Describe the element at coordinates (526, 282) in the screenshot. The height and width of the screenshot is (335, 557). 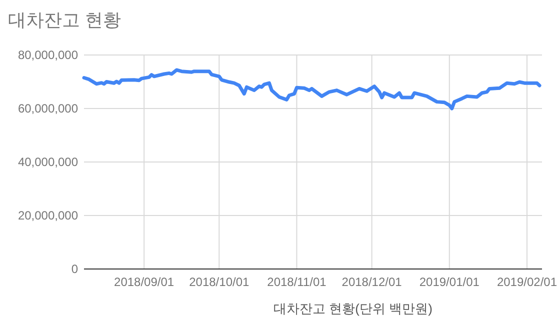
I see `x-tick-label: 2019/02/01` at that location.